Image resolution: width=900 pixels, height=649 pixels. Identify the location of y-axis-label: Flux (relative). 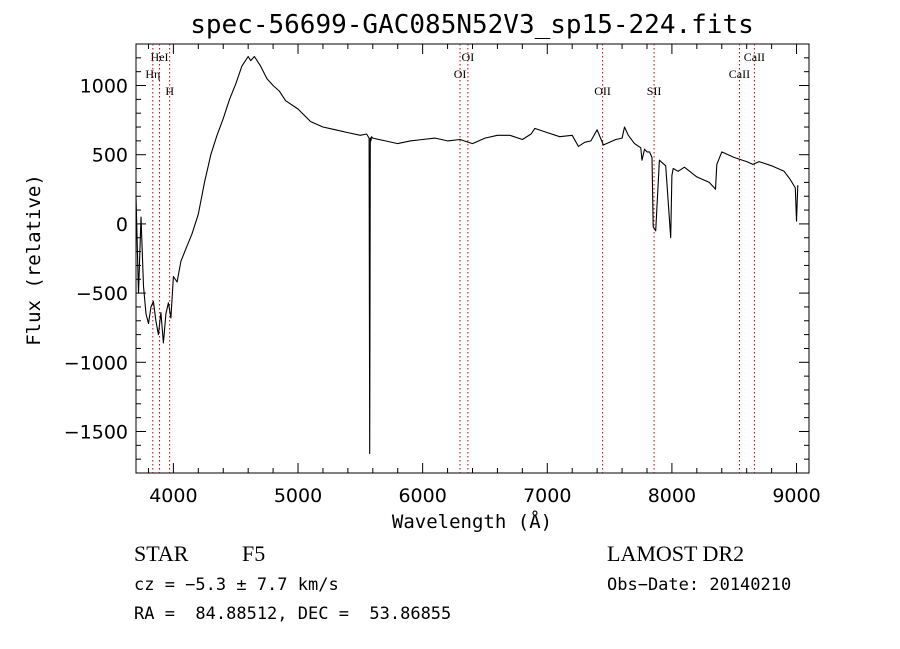
(34, 260).